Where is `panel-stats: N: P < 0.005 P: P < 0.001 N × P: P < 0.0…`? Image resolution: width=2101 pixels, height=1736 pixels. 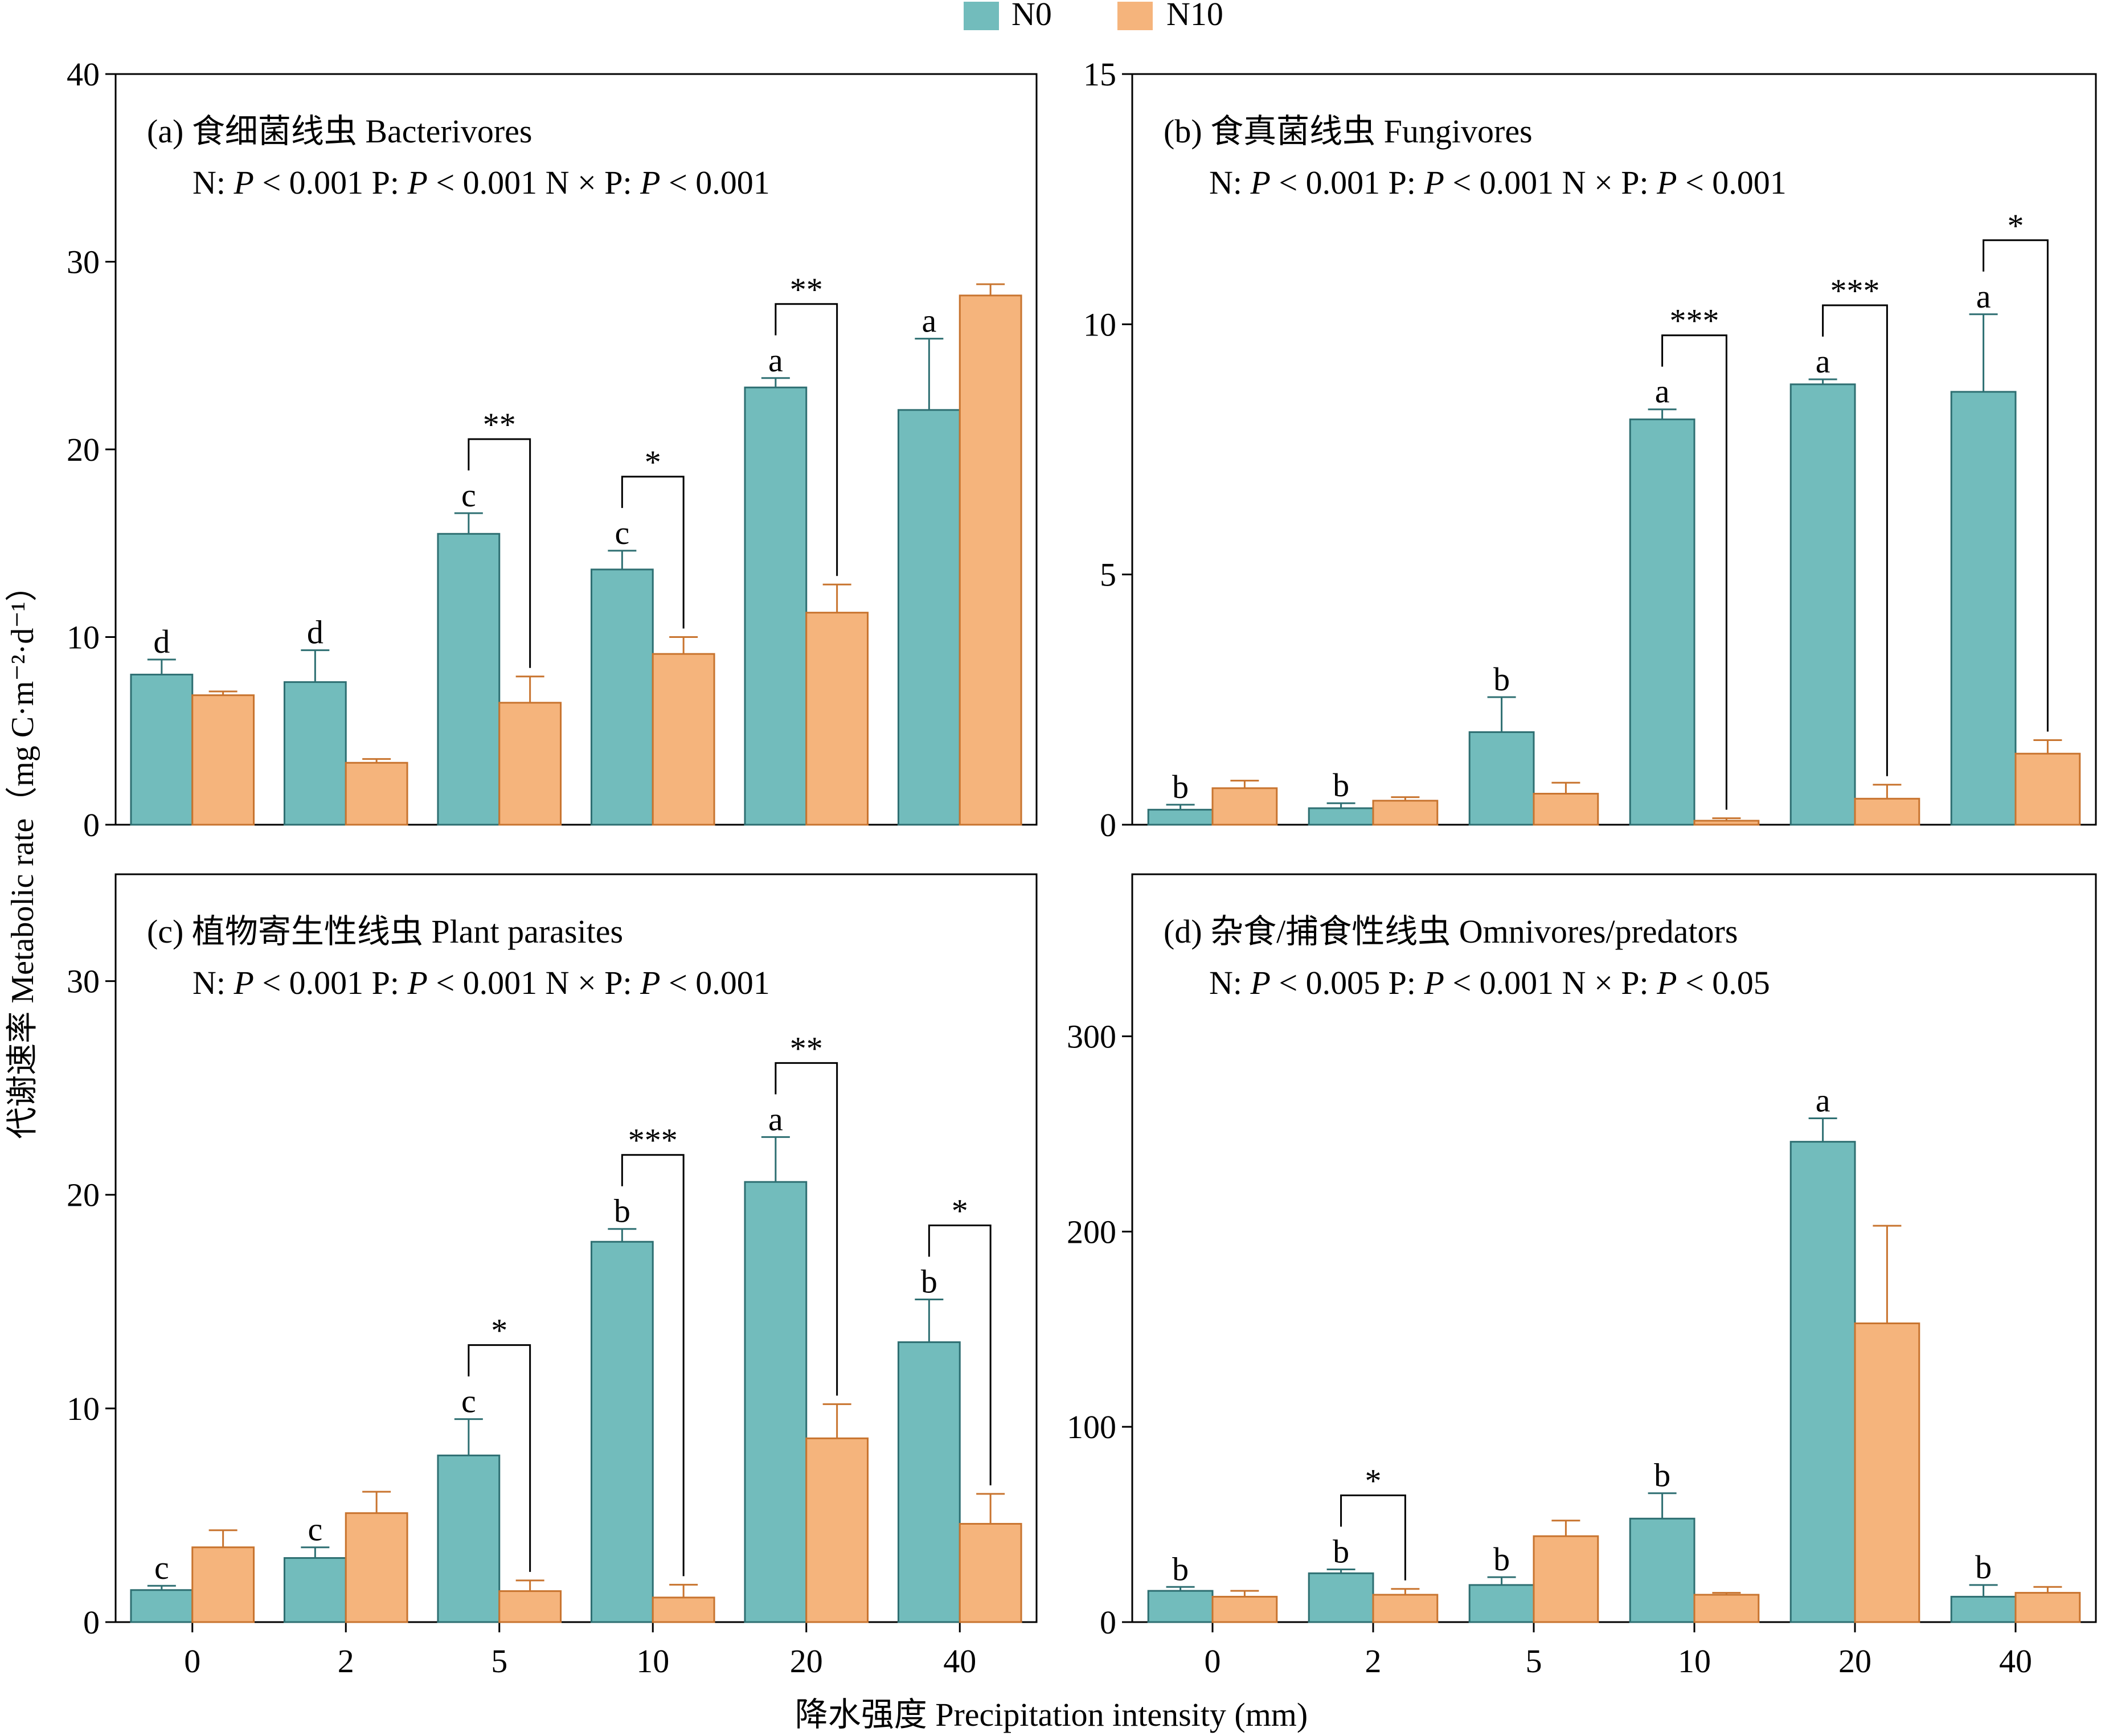
panel-stats: N: P < 0.005 P: P < 0.001 N × P: P < 0.0… is located at coordinates (1490, 982).